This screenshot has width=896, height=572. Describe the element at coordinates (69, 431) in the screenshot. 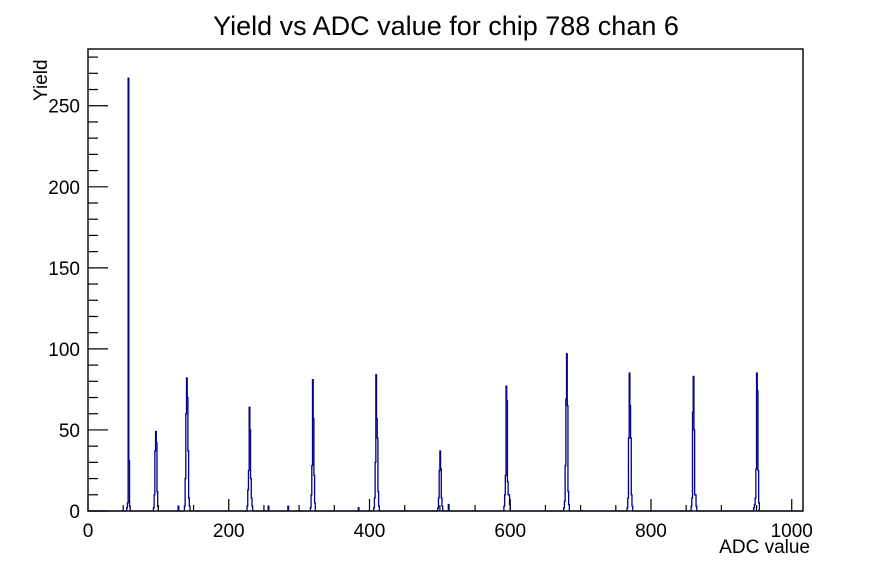

I see `y-tick-label: 50` at that location.